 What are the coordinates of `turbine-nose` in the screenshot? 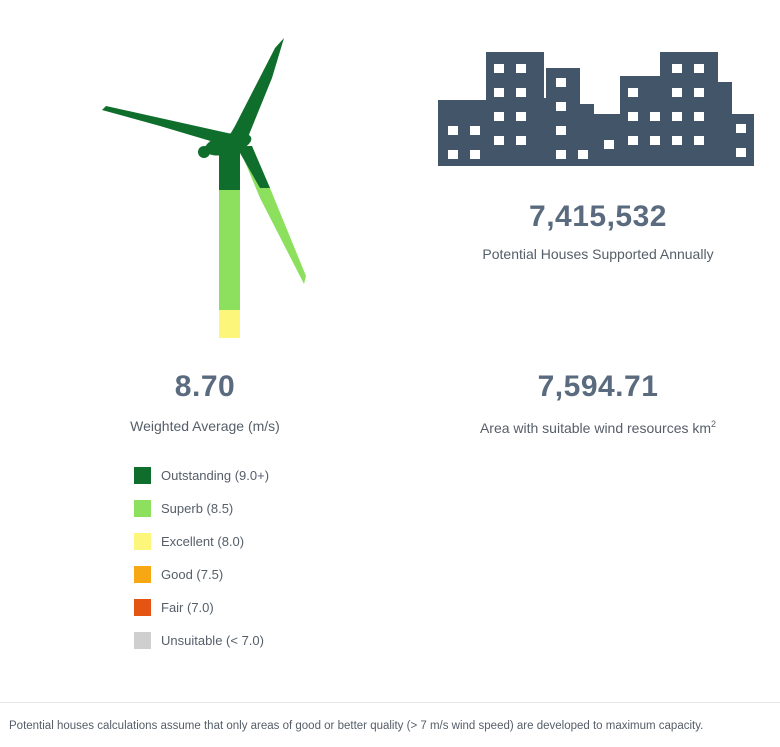 It's located at (204, 152).